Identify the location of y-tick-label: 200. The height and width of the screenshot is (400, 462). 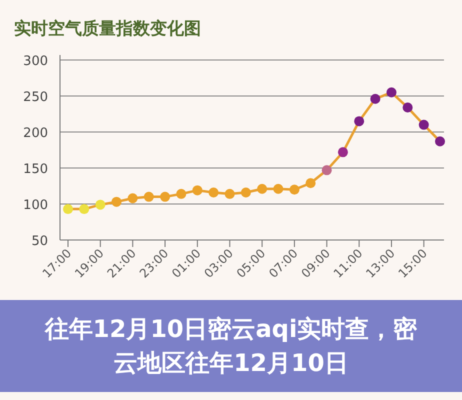
(35, 133).